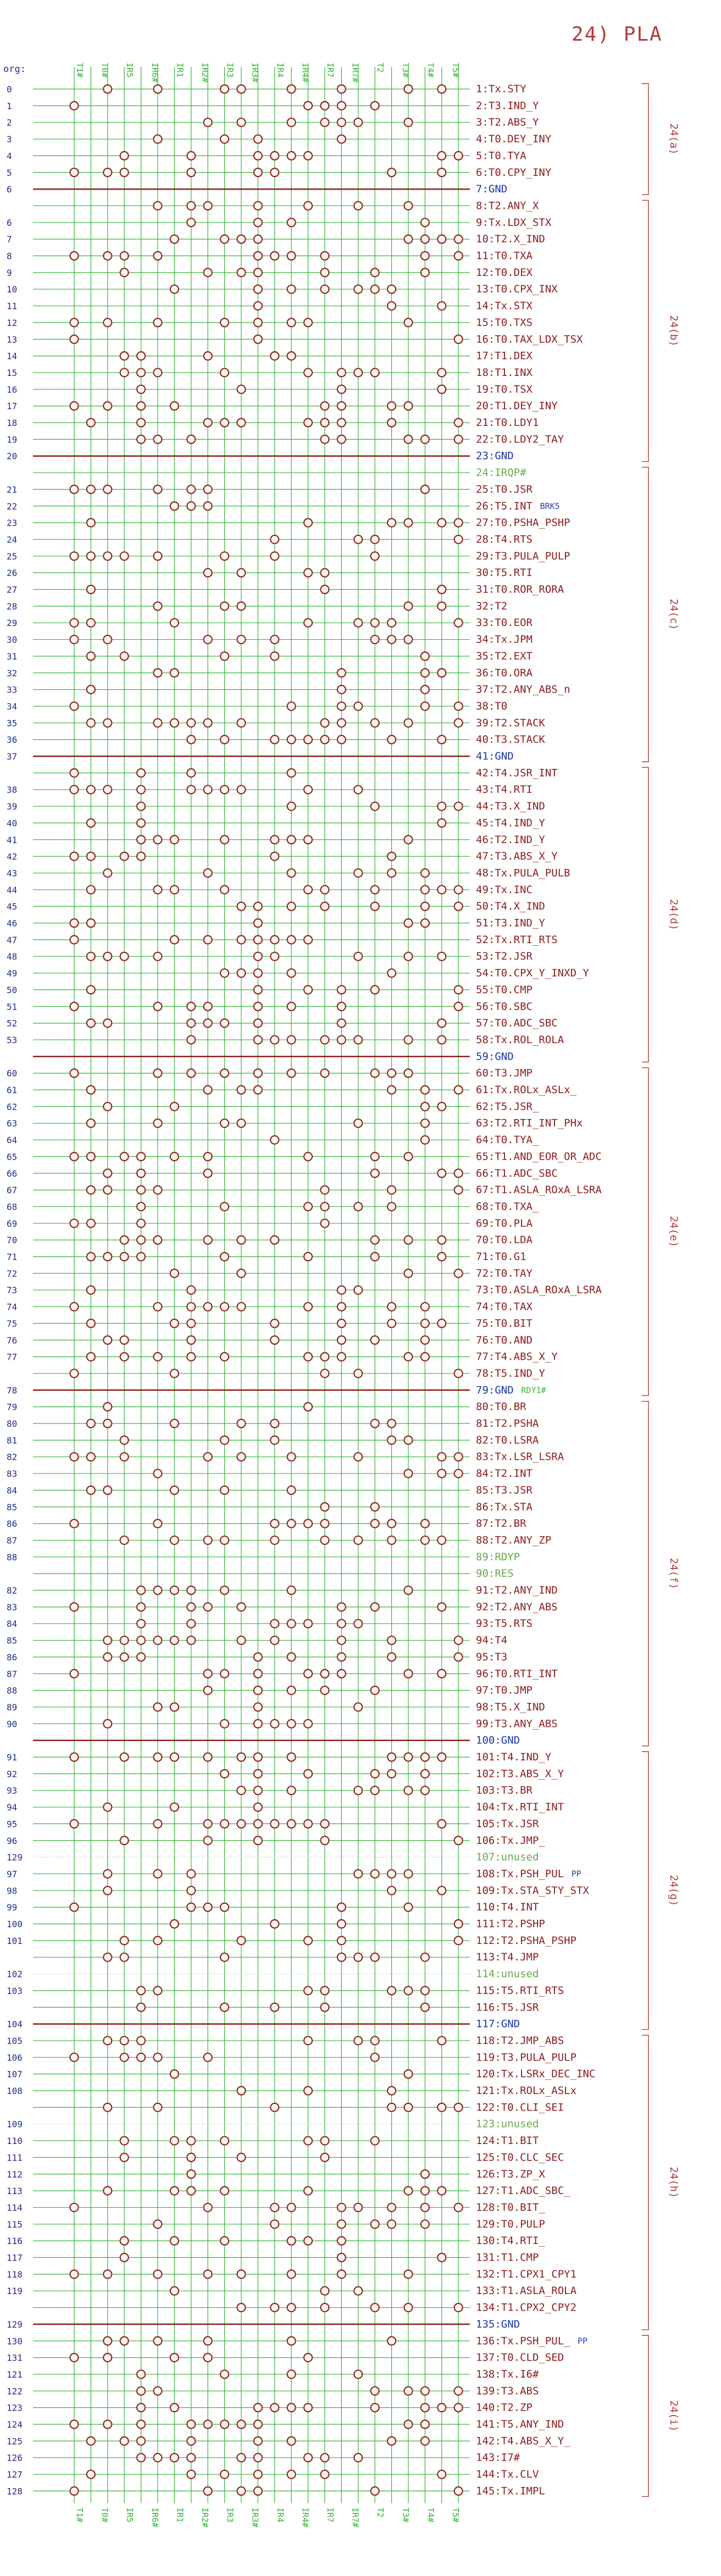  Describe the element at coordinates (520, 2424) in the screenshot. I see `row-label: 141:T5.ANY_IND` at that location.